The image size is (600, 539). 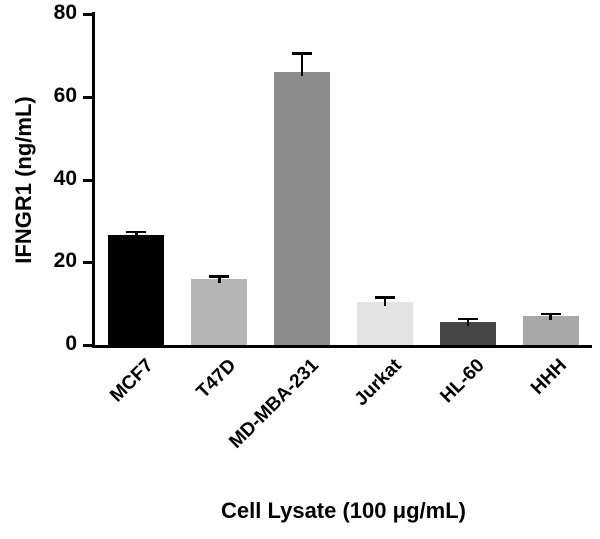 I want to click on x-tick-label: MCF7, so click(x=131, y=381).